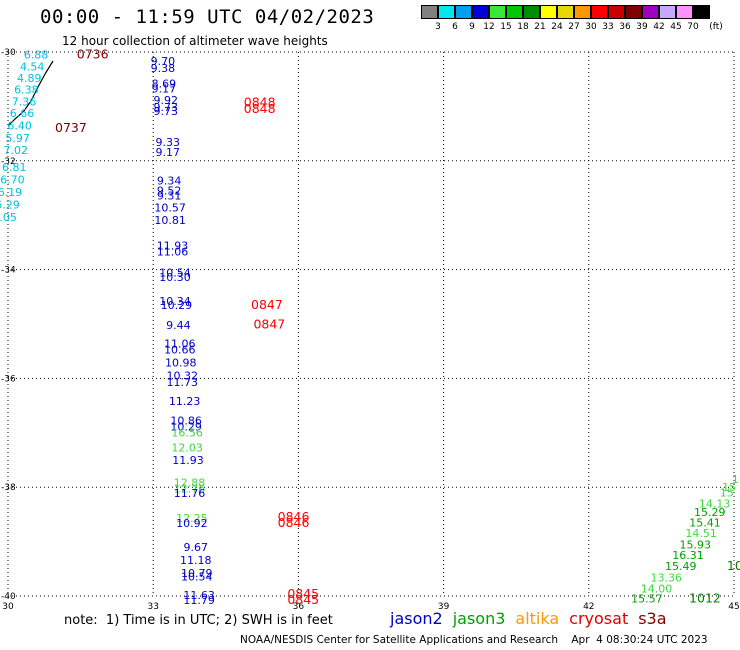 The image size is (740, 650). Describe the element at coordinates (192, 518) in the screenshot. I see `wave-height-value: 12.25` at that location.